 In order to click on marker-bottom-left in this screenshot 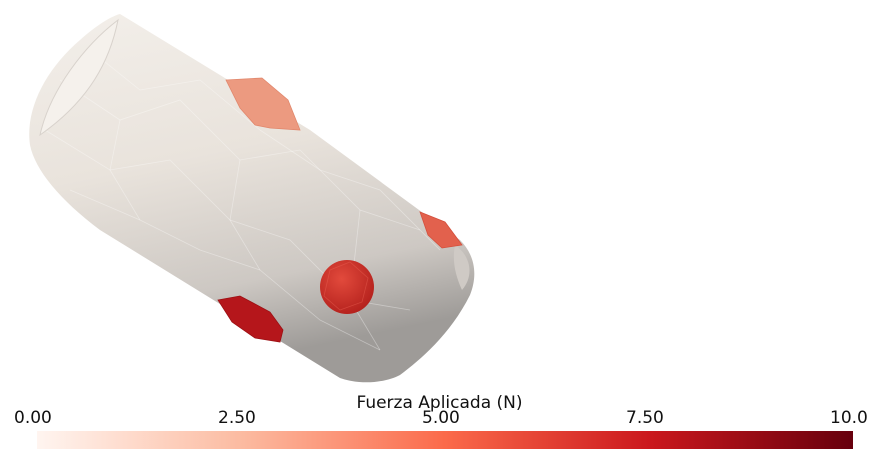, I will do `click(250, 319)`.